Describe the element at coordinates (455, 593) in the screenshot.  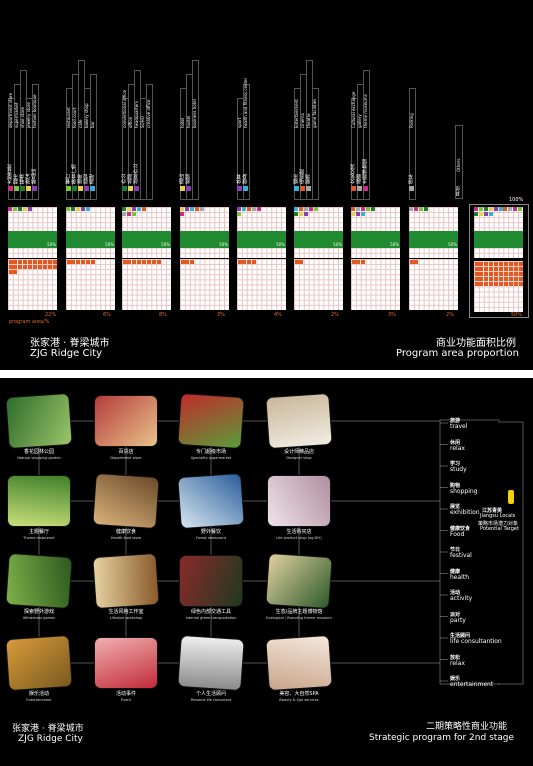
I see `activity-tag-cn: 活动` at that location.